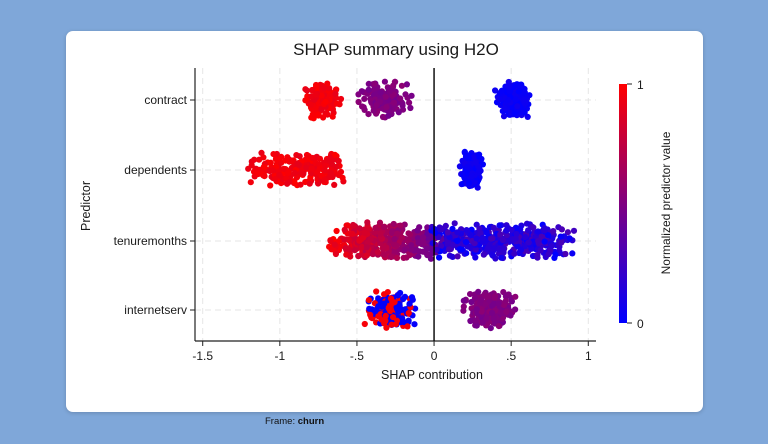  What do you see at coordinates (432, 375) in the screenshot?
I see `x-axis-label: SHAP contribution` at bounding box center [432, 375].